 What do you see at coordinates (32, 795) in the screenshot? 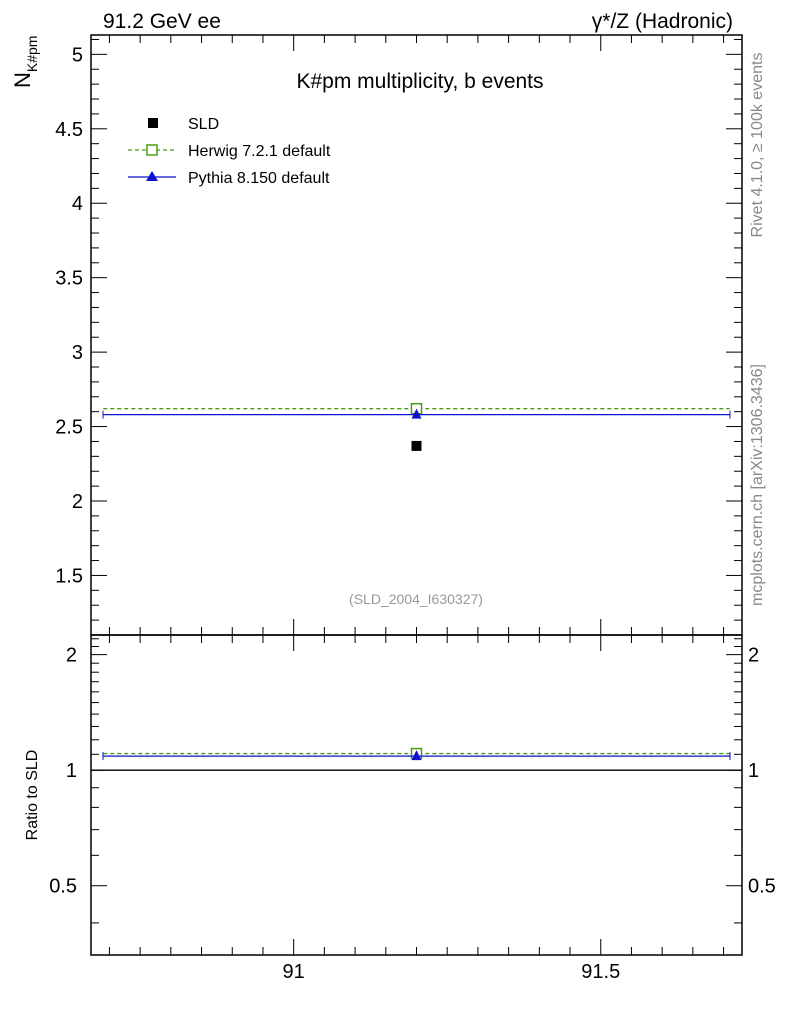
I see `ratio-y-axis-title: Ratio to SLD` at bounding box center [32, 795].